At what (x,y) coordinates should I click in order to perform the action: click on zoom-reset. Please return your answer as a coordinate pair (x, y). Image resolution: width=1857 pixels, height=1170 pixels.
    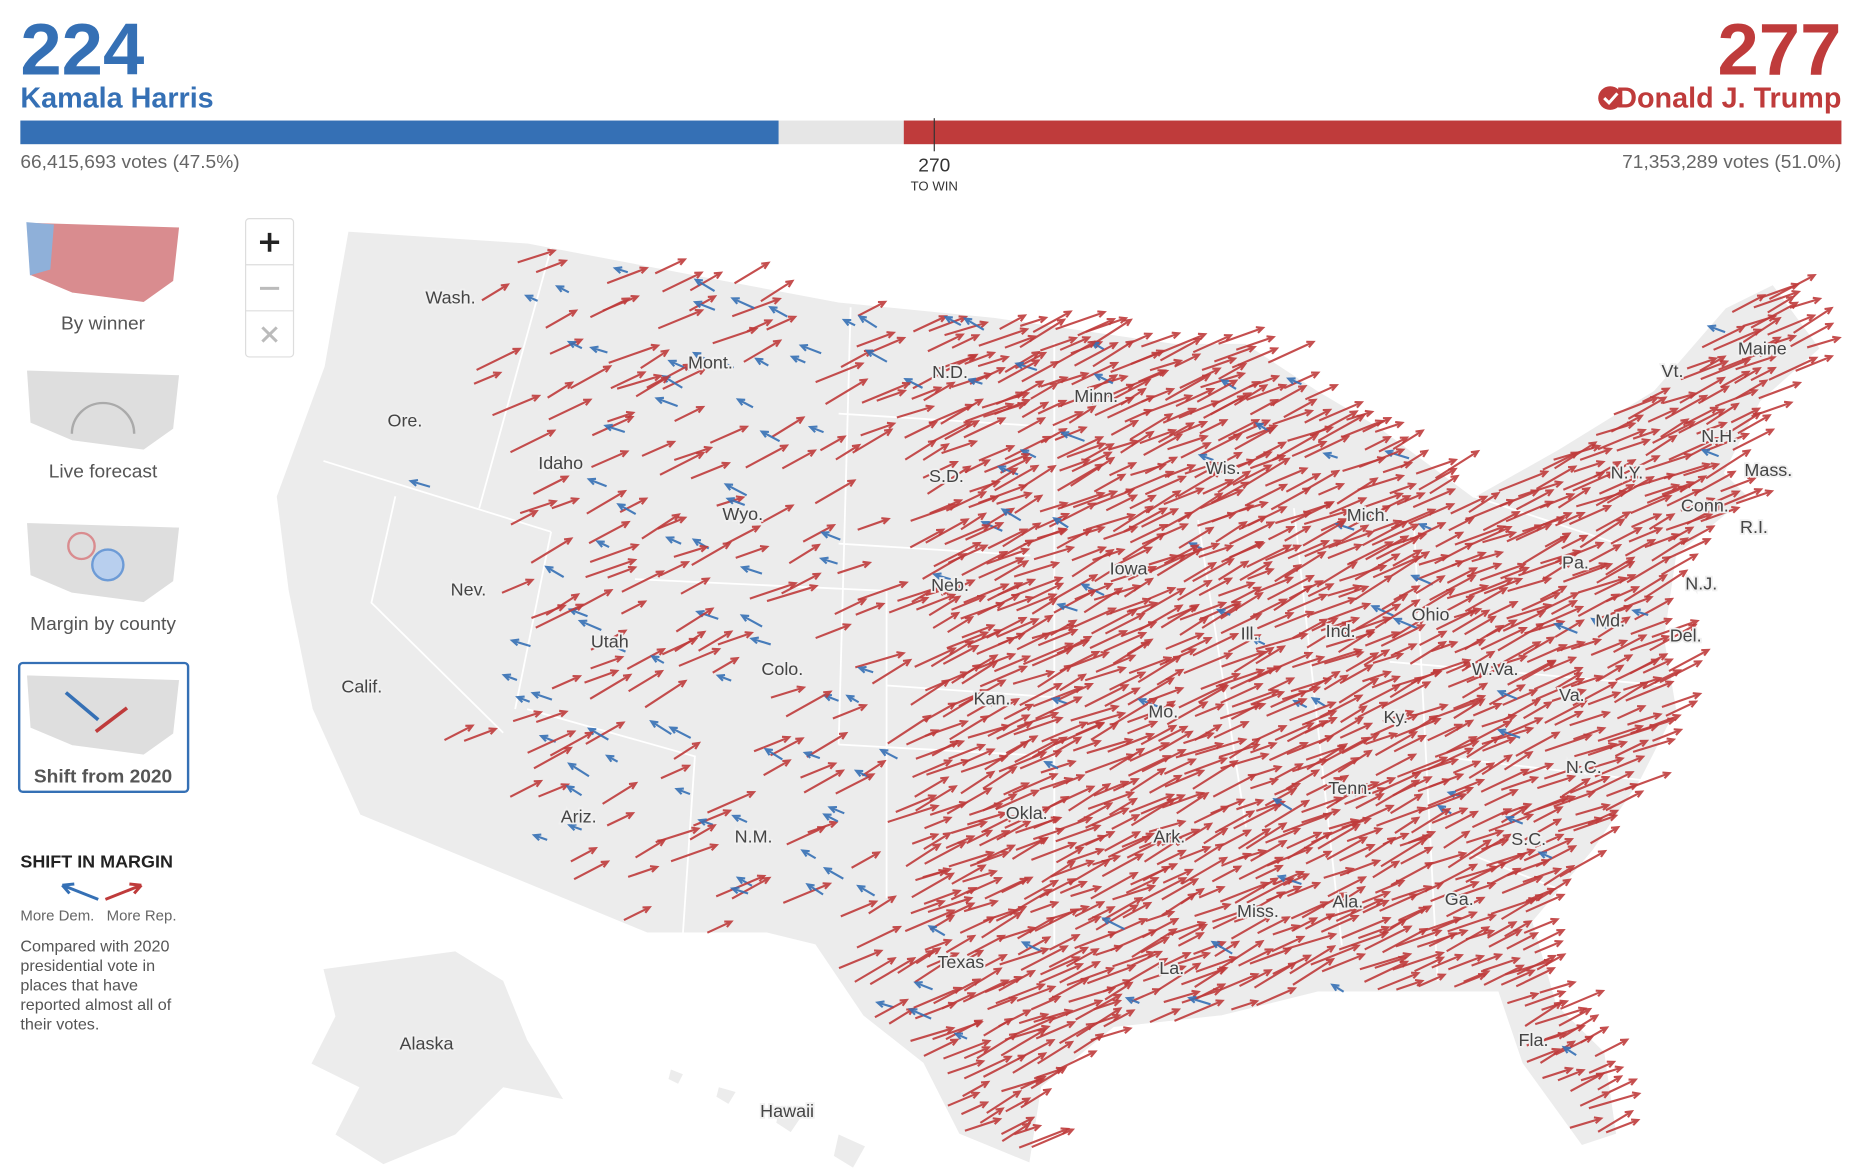
    Looking at the image, I should click on (269, 334).